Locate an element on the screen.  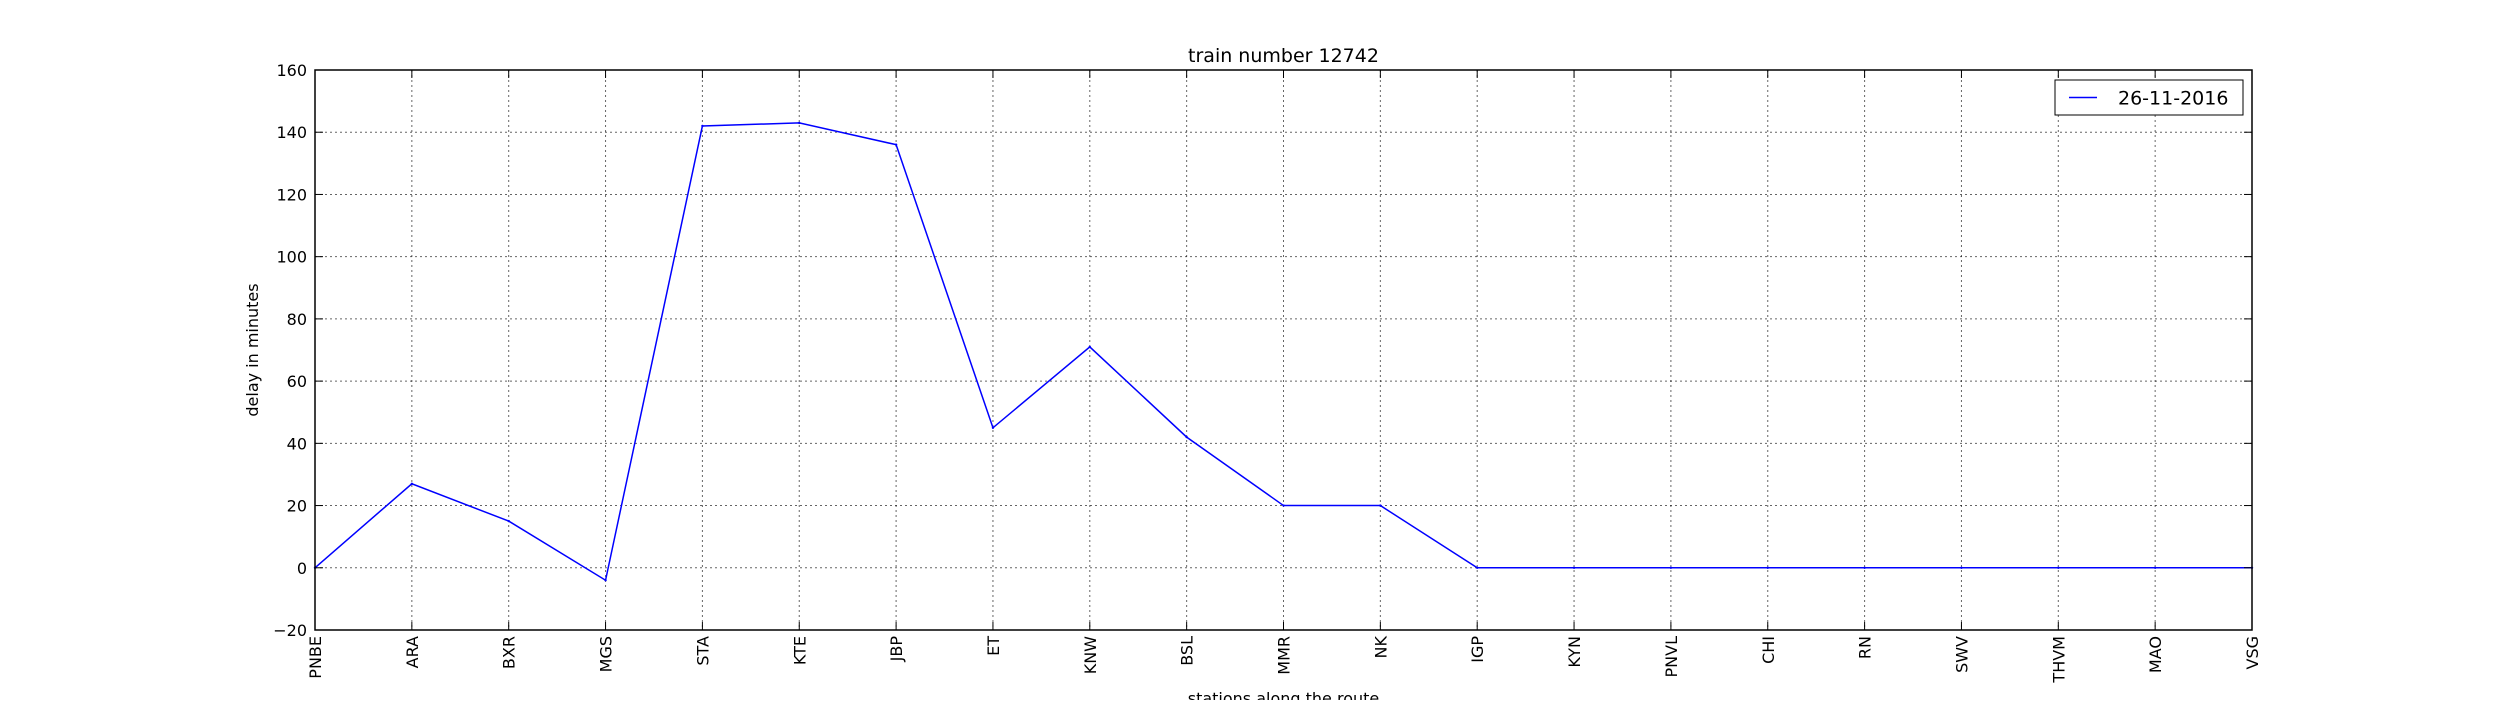
x-tick-label: SWV is located at coordinates (1961, 654).